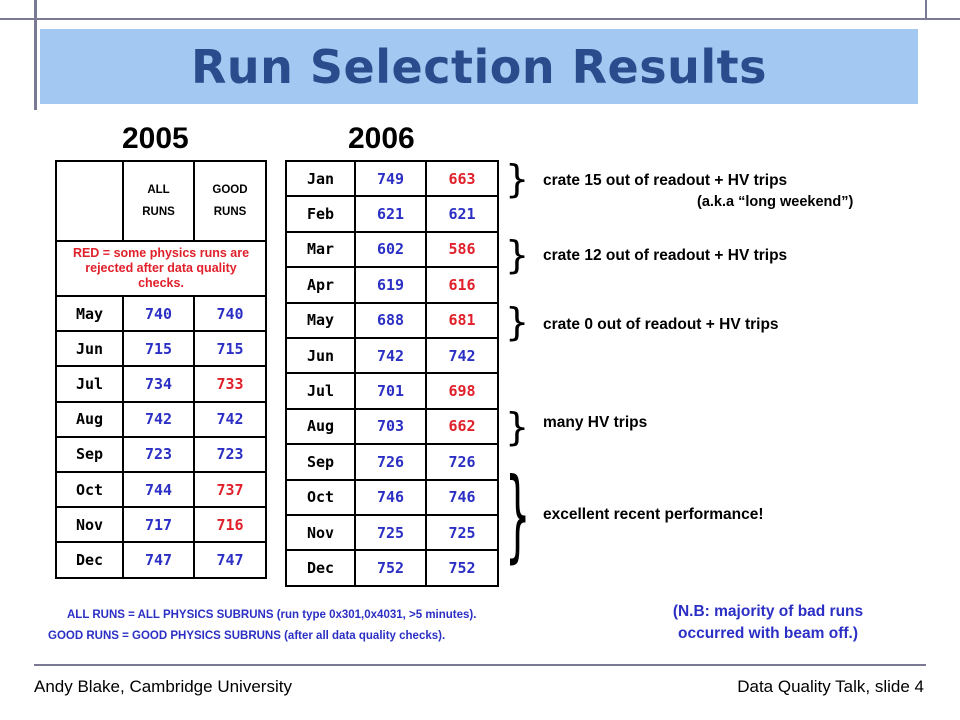  Describe the element at coordinates (158, 489) in the screenshot. I see `all-runs-cell: 744` at that location.